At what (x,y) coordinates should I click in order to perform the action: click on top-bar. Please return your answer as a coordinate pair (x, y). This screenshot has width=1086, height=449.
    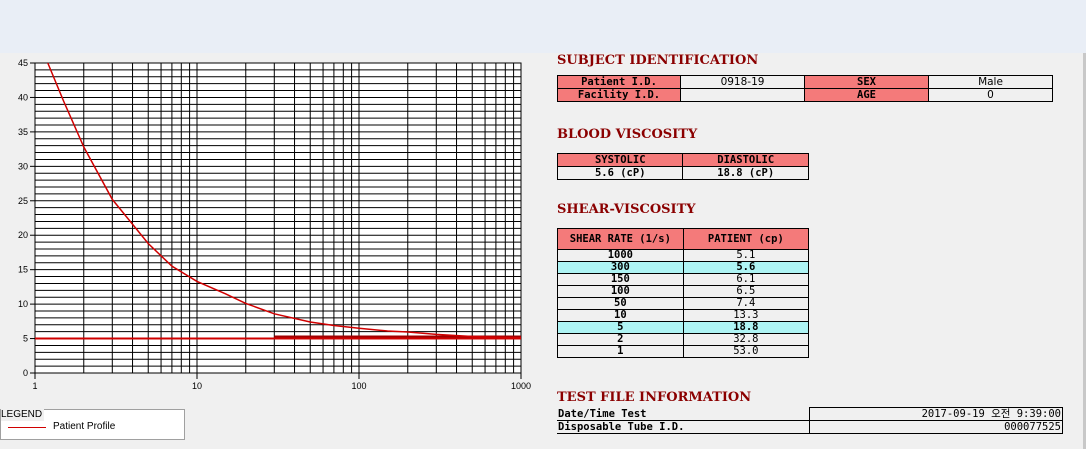
    Looking at the image, I should click on (543, 26).